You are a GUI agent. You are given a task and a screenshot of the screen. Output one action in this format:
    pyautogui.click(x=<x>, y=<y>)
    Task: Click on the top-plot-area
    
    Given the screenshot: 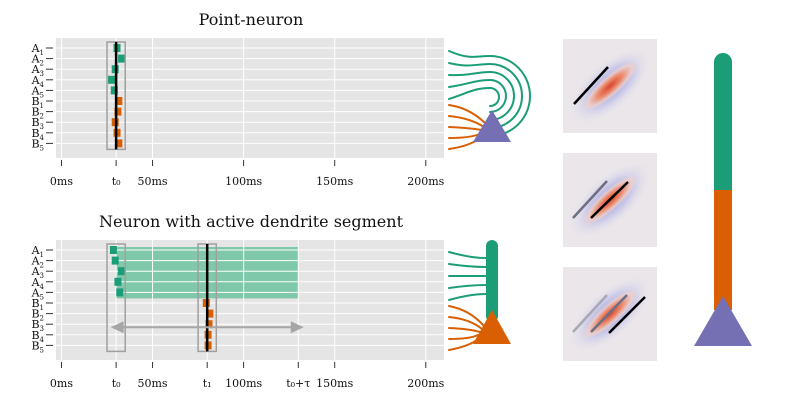 What is the action you would take?
    pyautogui.click(x=250, y=98)
    